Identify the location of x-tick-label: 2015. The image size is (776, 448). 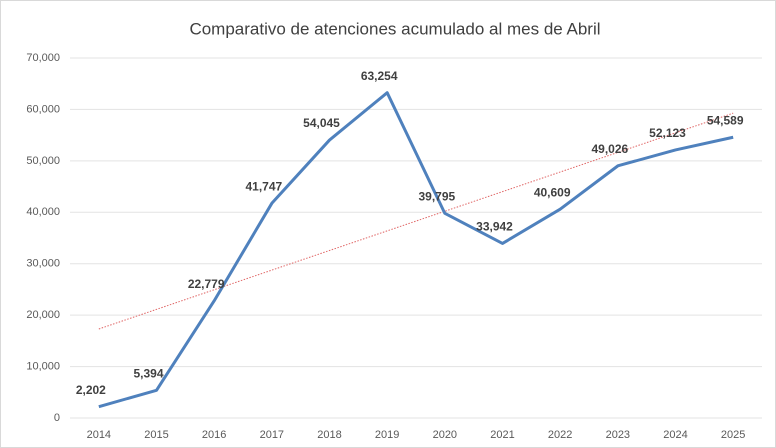
(156, 435).